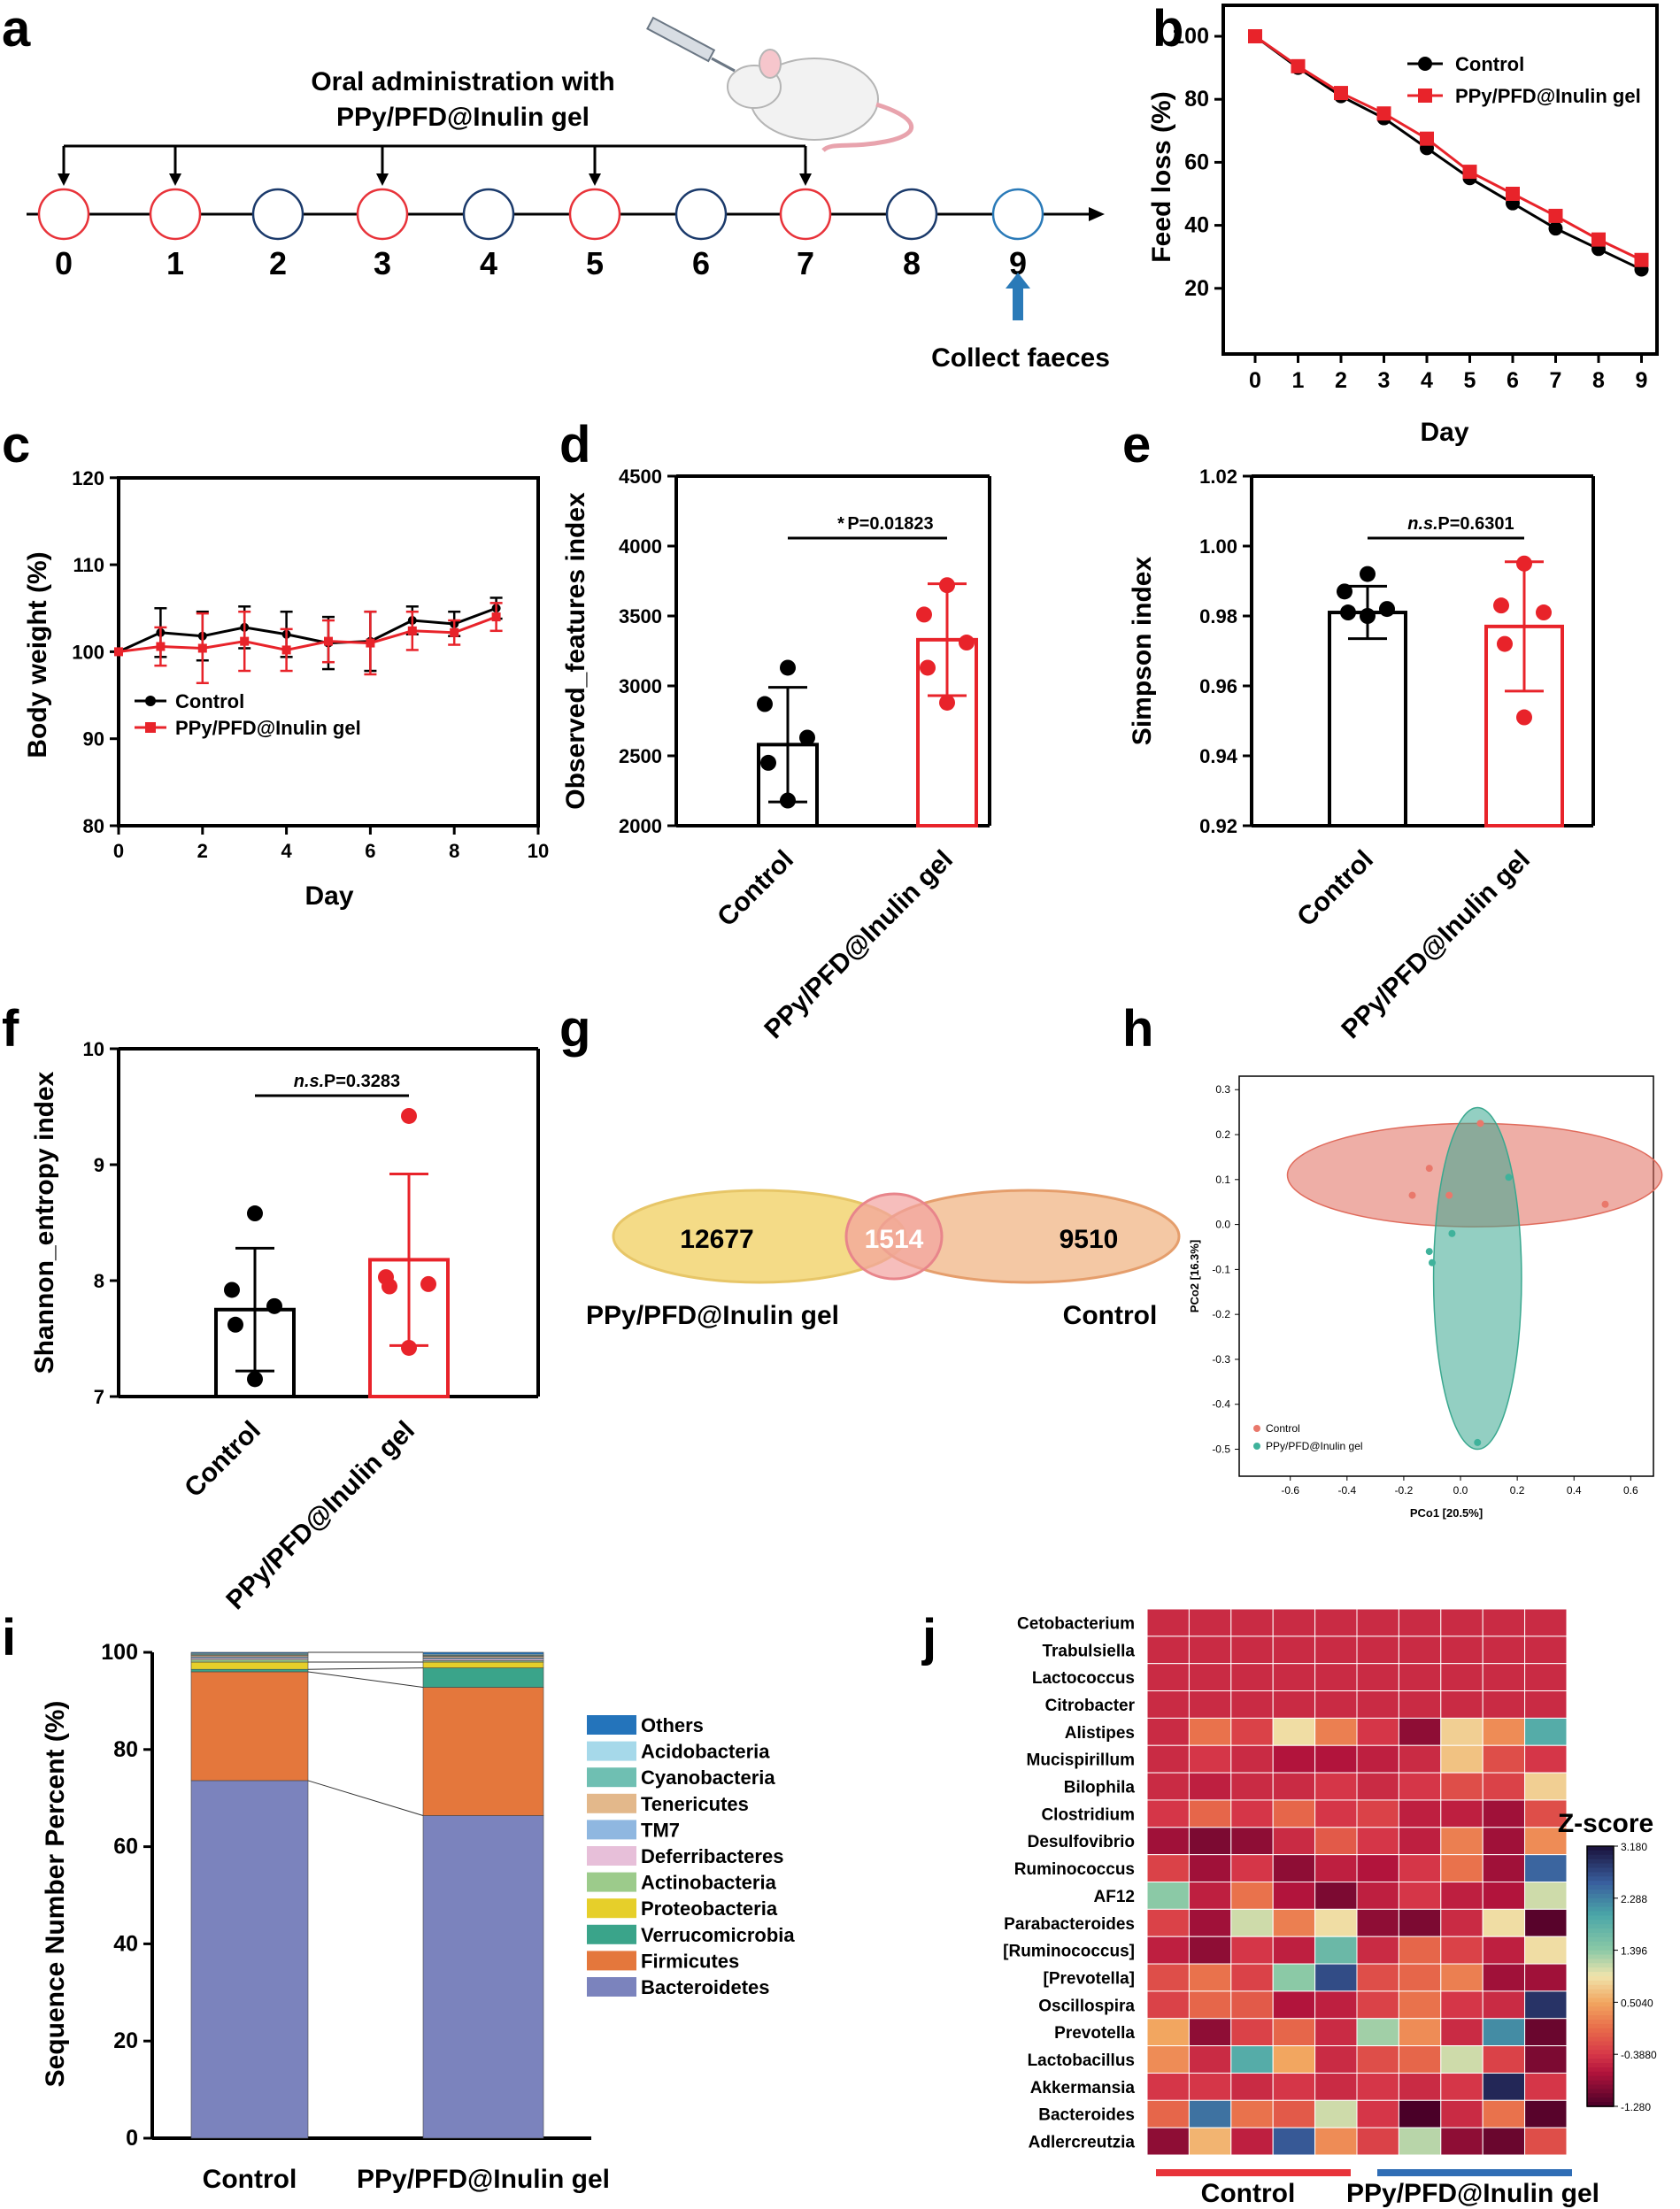 The height and width of the screenshot is (2209, 1680). What do you see at coordinates (1448, 153) in the screenshot?
I see `series-line-control` at bounding box center [1448, 153].